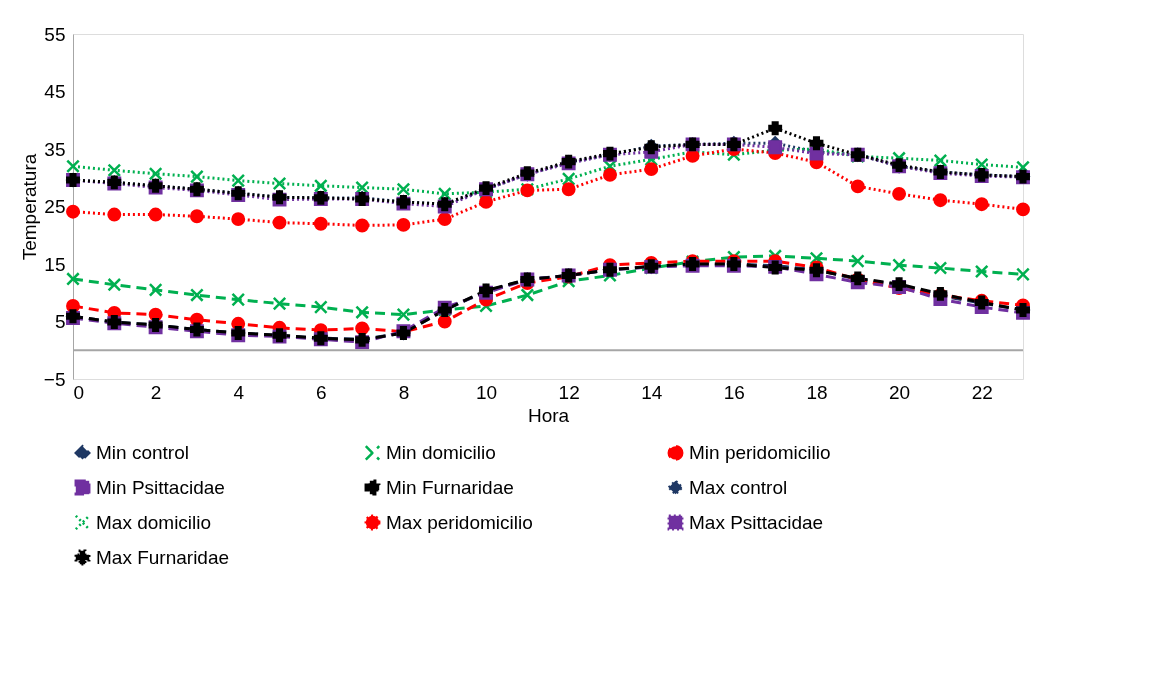  What do you see at coordinates (738, 487) in the screenshot?
I see `legend-label: Max control` at bounding box center [738, 487].